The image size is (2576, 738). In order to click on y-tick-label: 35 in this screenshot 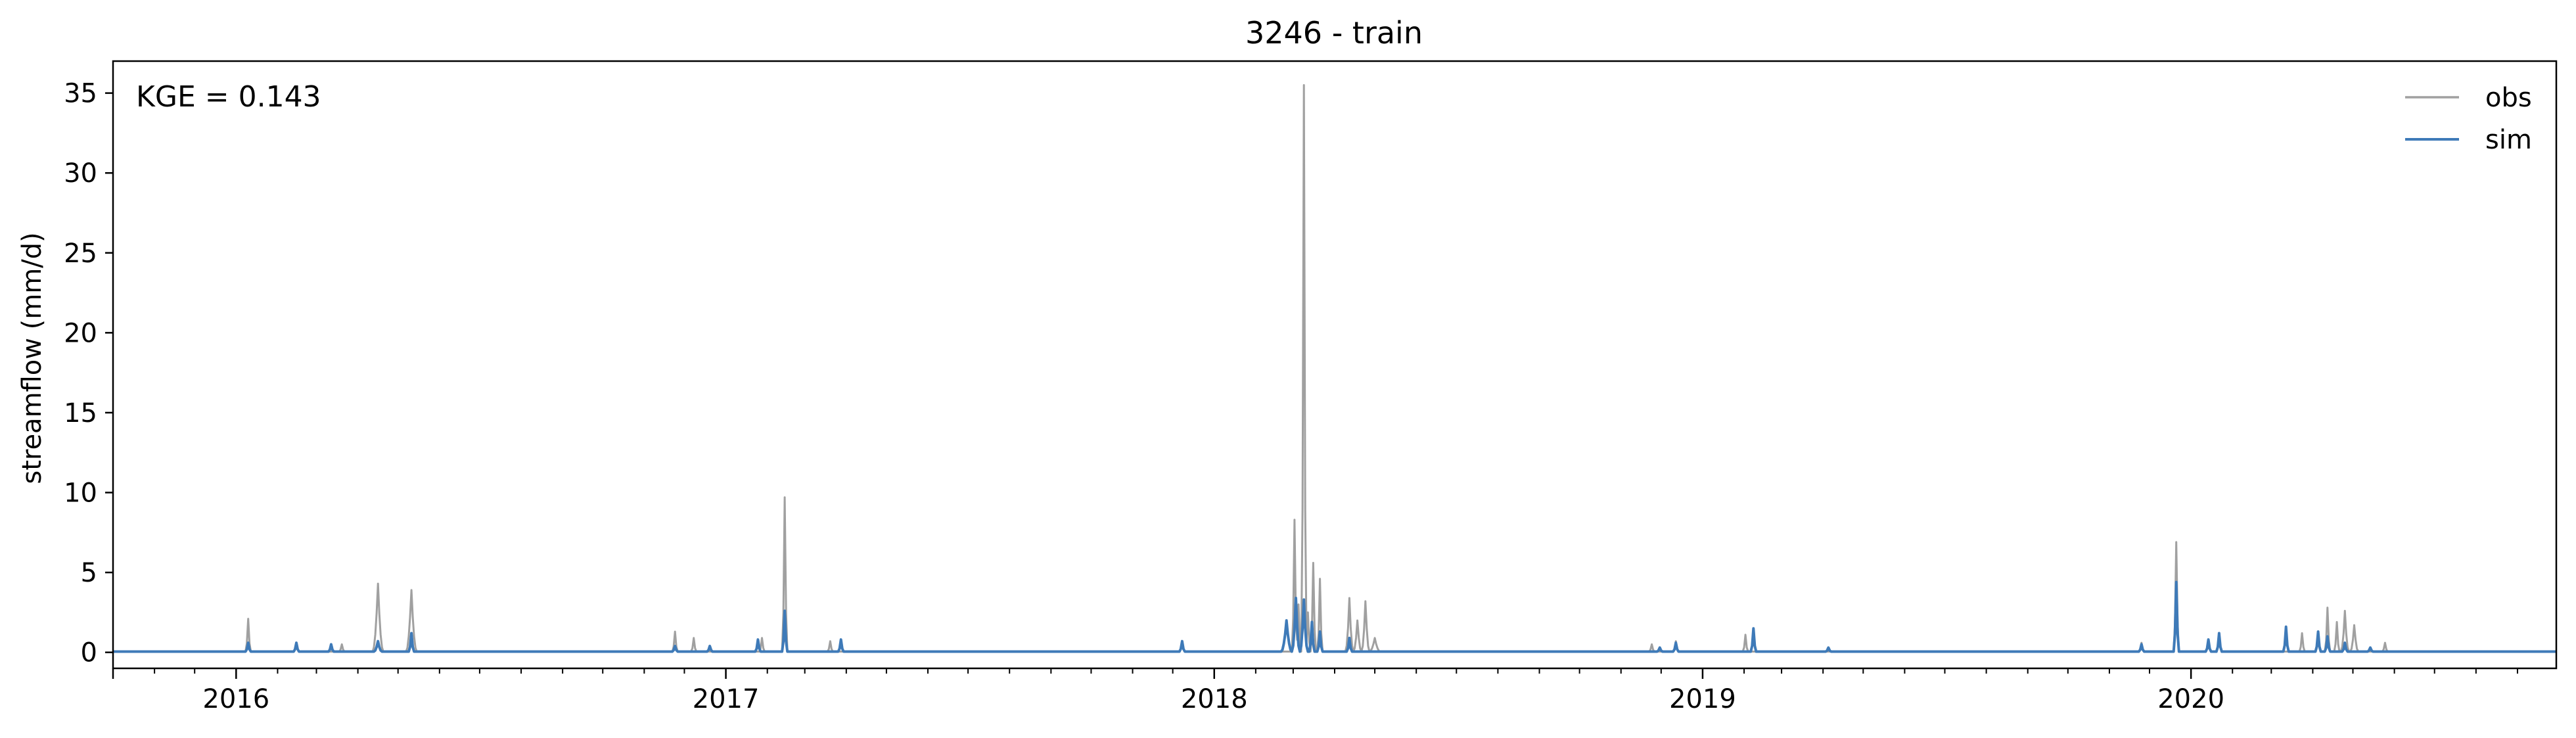, I will do `click(81, 94)`.